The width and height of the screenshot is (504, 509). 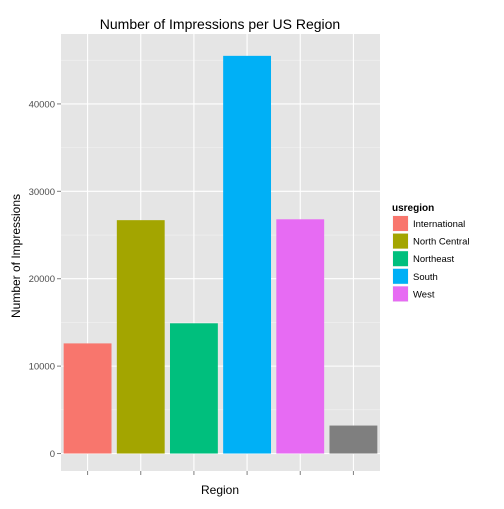 What do you see at coordinates (220, 490) in the screenshot?
I see `x-axis-title: Region` at bounding box center [220, 490].